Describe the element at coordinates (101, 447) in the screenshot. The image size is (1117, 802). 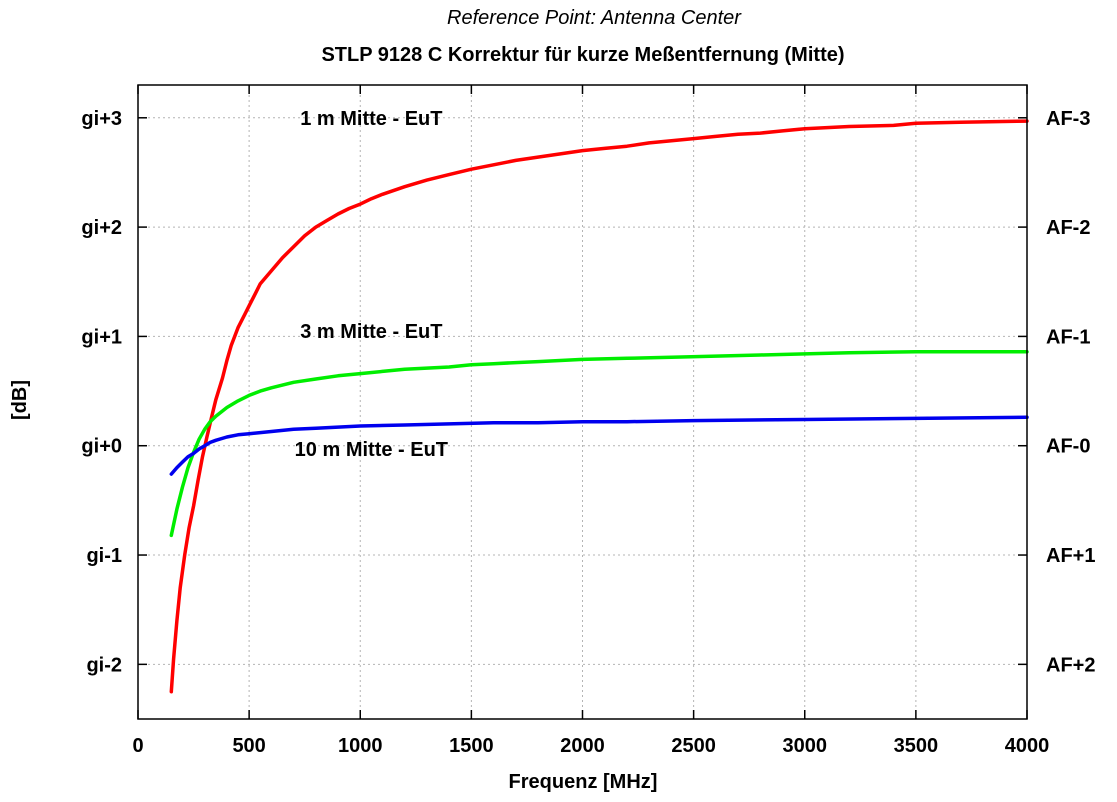
I see `y-tick-label-left: gi+0` at that location.